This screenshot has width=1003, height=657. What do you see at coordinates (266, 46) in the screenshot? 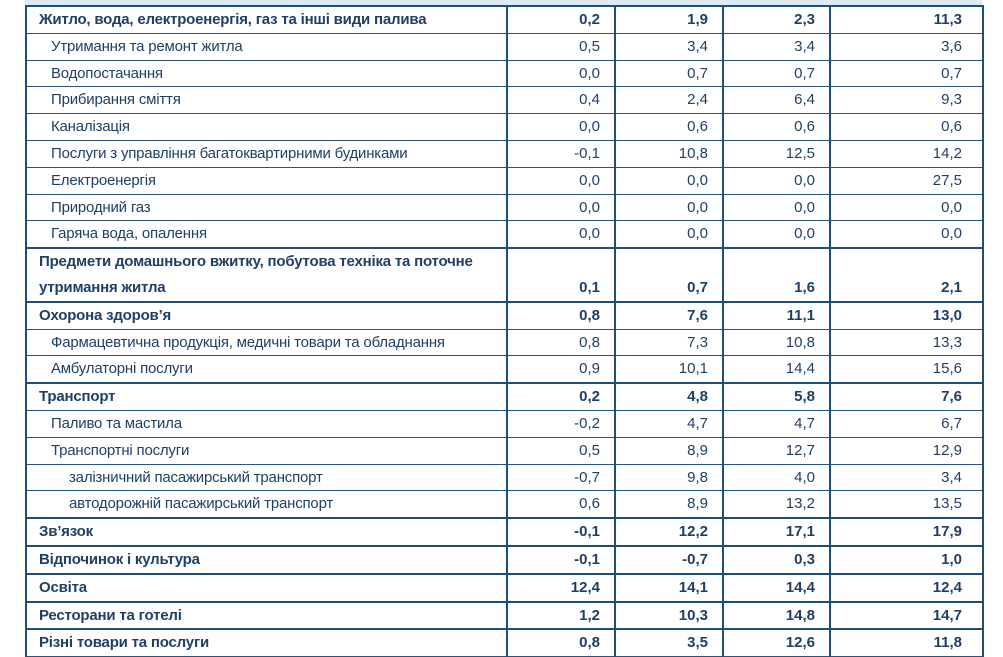
I see `row-label: Утримання та ремонт житла` at bounding box center [266, 46].